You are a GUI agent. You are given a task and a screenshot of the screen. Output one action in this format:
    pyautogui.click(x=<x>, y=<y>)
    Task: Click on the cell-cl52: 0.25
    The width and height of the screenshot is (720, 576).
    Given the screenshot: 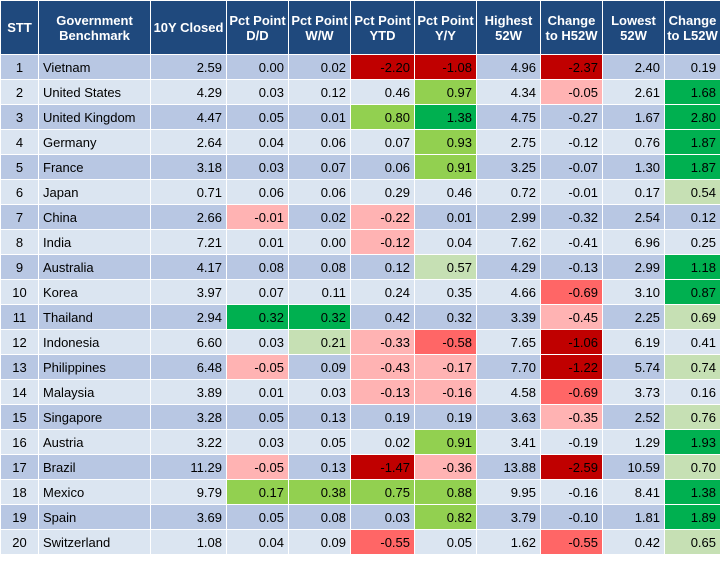 What is the action you would take?
    pyautogui.click(x=692, y=242)
    